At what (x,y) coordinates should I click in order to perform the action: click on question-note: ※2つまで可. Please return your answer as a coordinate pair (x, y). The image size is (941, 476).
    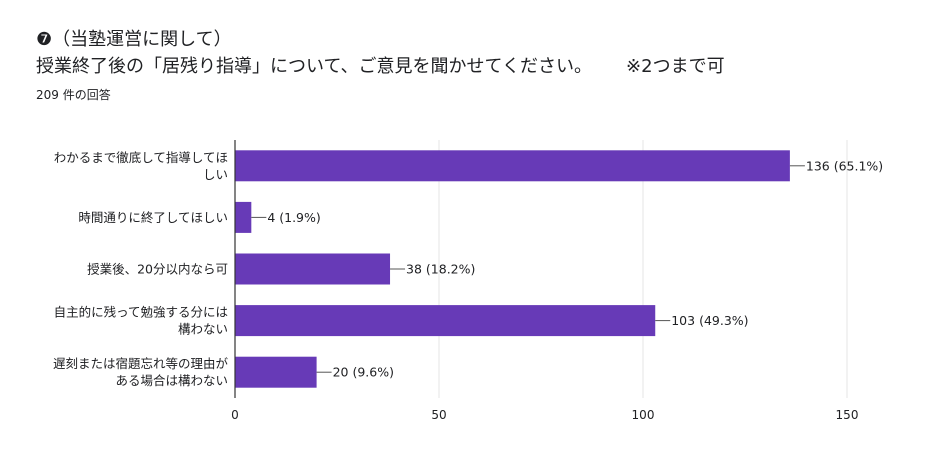
    Looking at the image, I should click on (675, 66).